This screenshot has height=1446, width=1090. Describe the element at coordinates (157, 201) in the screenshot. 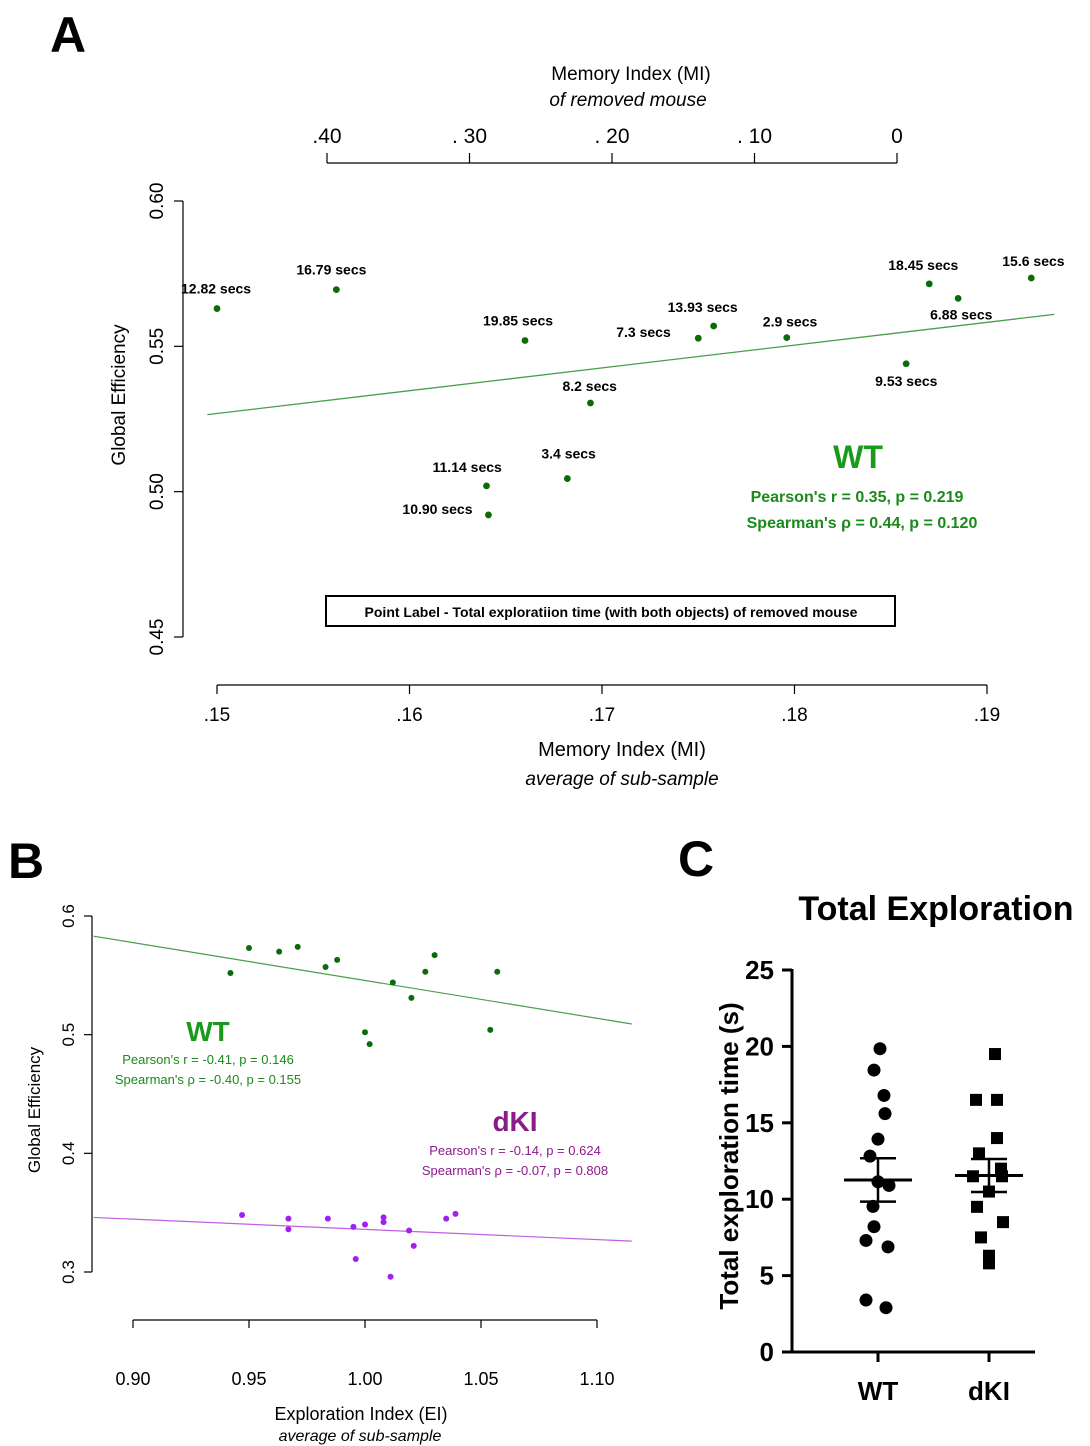

I see `a-y-tick-label: 0.60` at that location.